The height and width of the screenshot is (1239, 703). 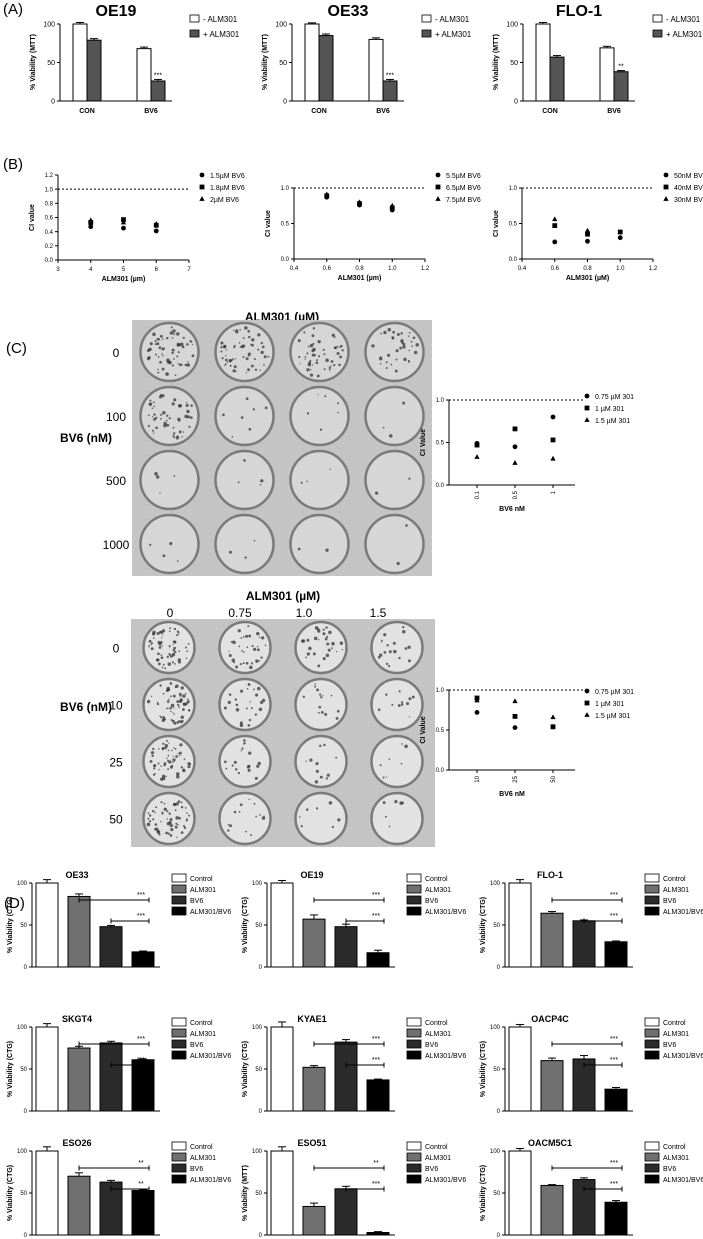 I want to click on legend-label: 0.75 µM 301, so click(x=614, y=397).